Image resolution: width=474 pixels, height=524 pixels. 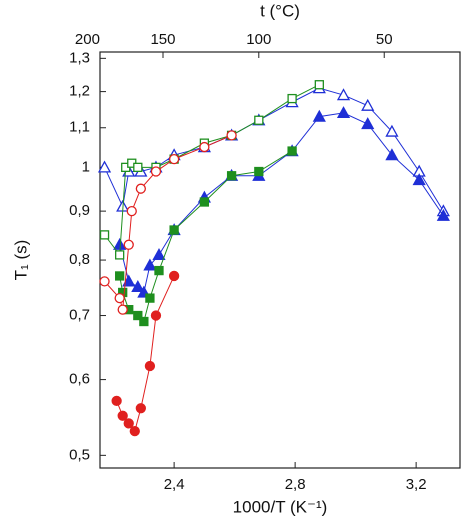 What do you see at coordinates (79, 210) in the screenshot?
I see `y-tick-label: 0,9` at bounding box center [79, 210].